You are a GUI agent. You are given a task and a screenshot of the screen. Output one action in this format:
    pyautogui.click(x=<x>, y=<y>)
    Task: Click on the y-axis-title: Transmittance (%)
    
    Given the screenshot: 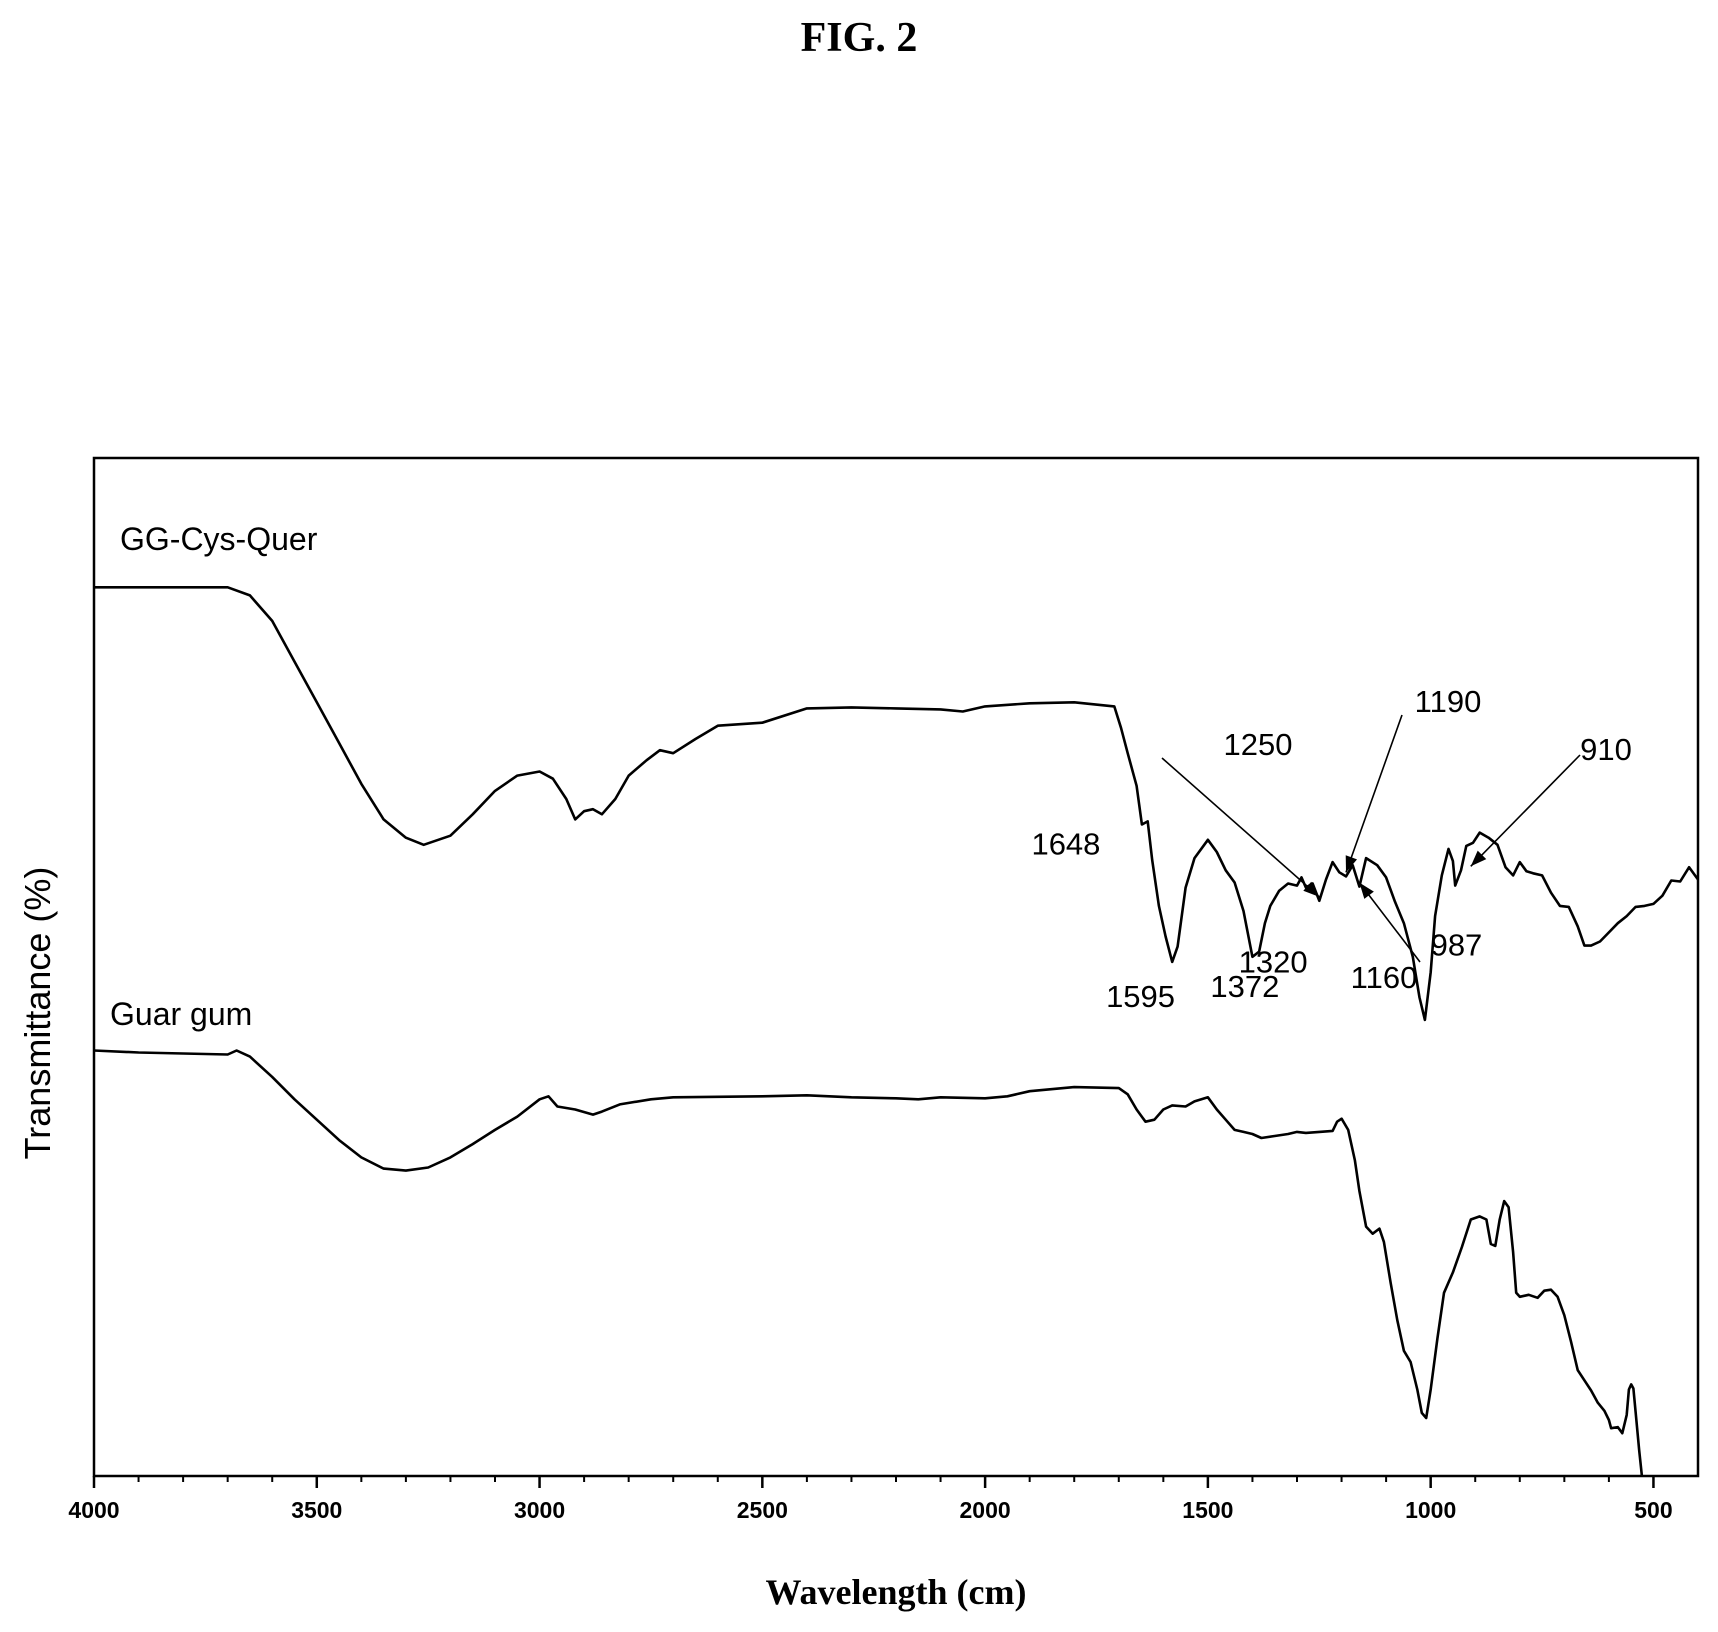 What is the action you would take?
    pyautogui.click(x=37, y=1013)
    